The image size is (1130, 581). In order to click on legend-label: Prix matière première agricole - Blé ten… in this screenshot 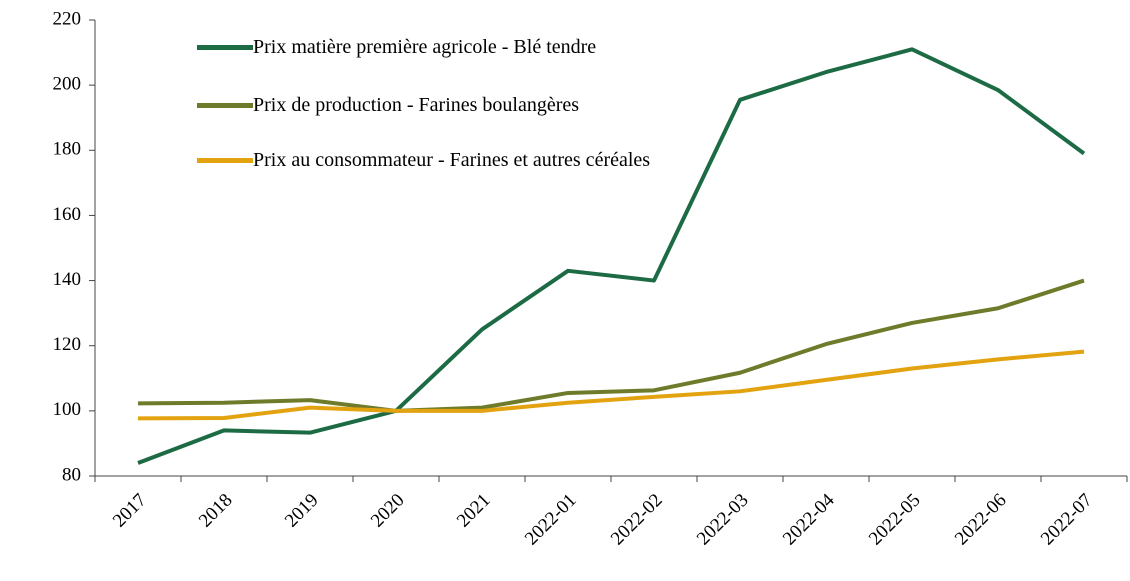, I will do `click(425, 47)`.